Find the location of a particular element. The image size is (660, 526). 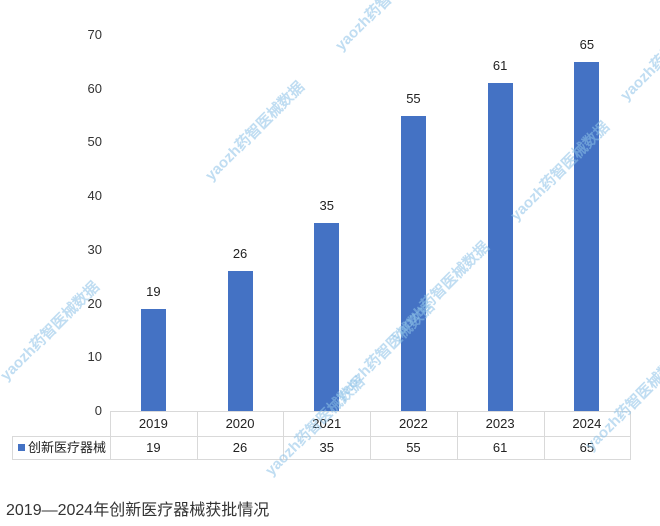

bar-2024 is located at coordinates (587, 236).